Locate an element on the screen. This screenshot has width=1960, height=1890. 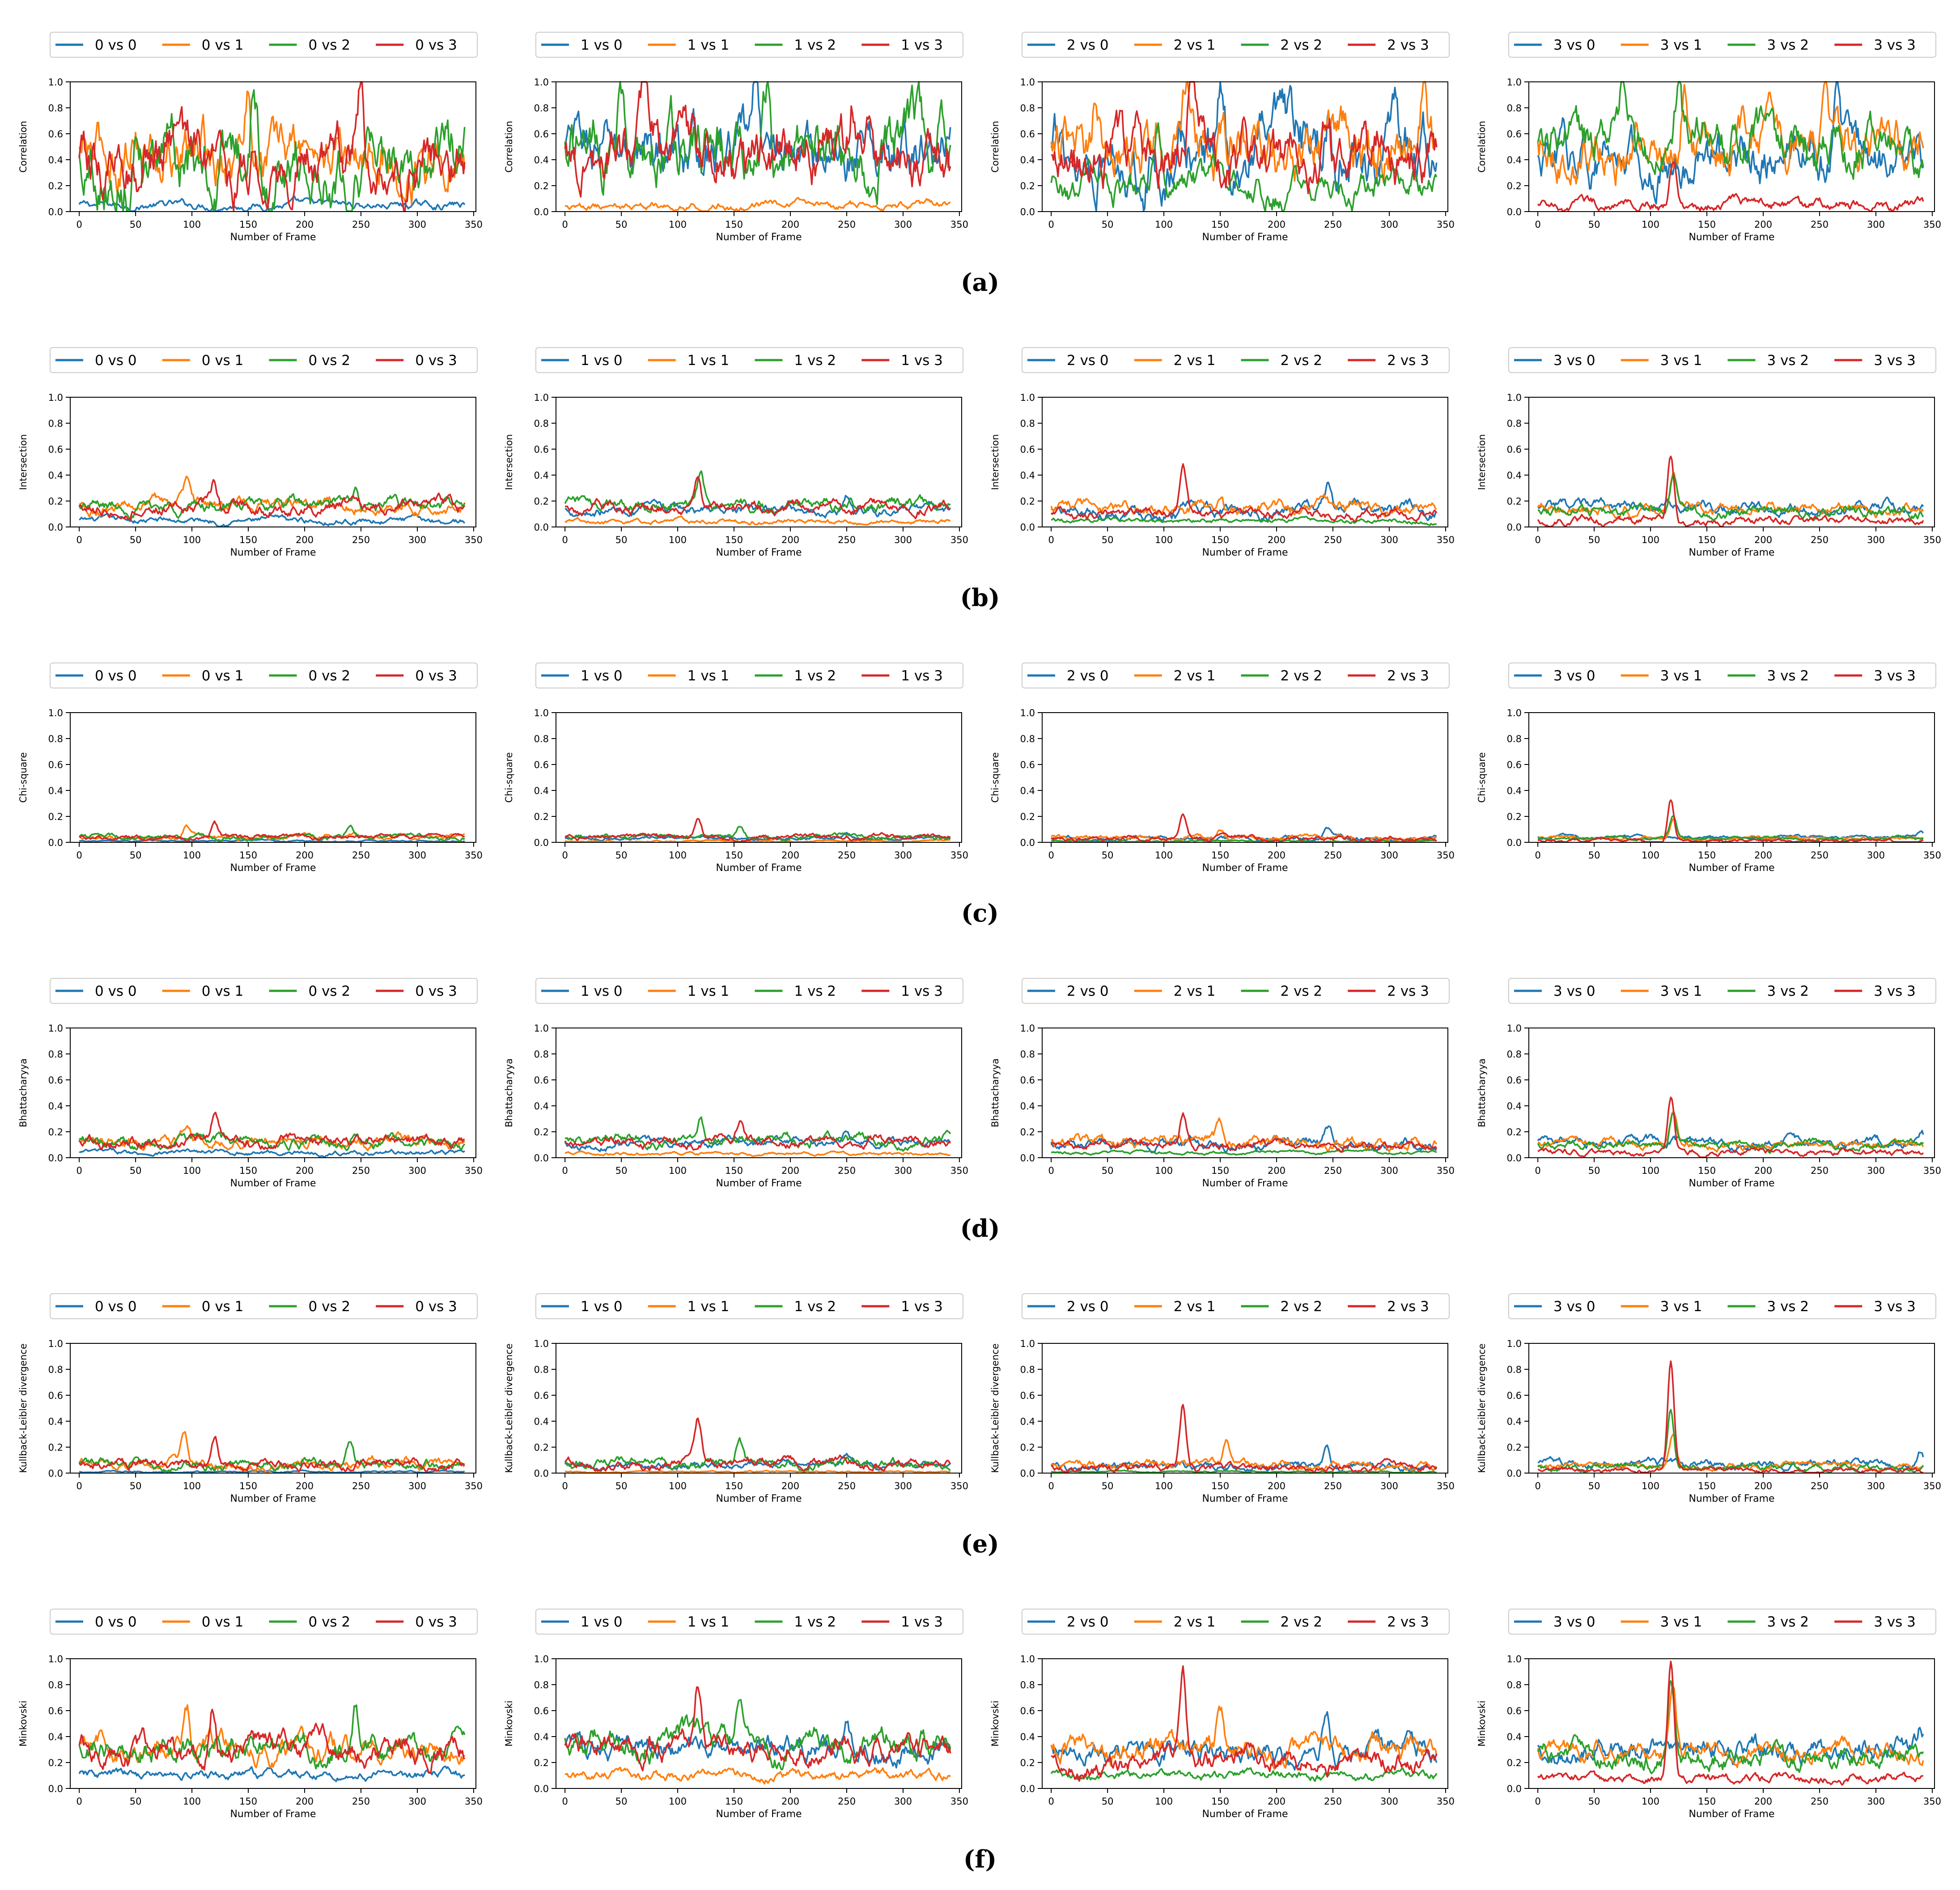
row-caption: (c) is located at coordinates (980, 913).